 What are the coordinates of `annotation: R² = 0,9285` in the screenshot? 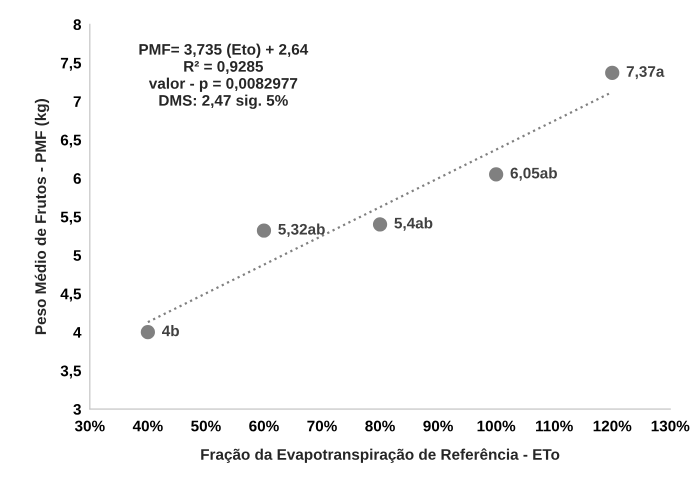 It's located at (224, 67).